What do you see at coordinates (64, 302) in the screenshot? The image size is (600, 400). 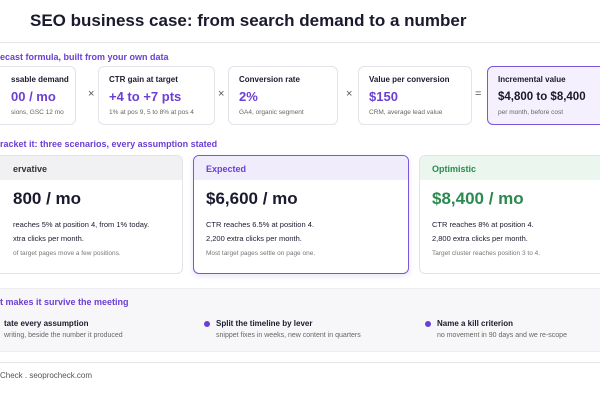 I see `section-heading: t makes it survive the meeting` at bounding box center [64, 302].